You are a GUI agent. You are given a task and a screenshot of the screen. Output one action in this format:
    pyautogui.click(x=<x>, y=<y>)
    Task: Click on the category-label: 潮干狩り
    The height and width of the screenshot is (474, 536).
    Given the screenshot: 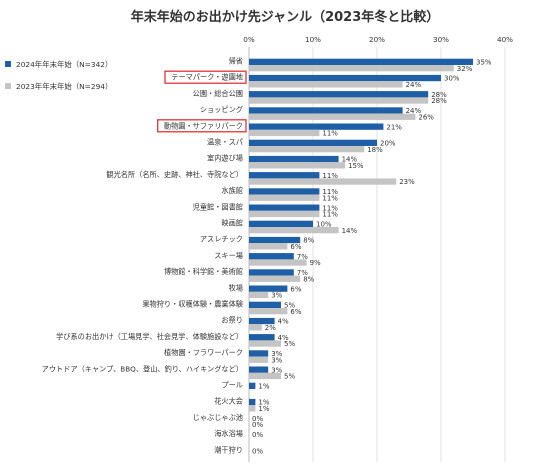 What is the action you would take?
    pyautogui.click(x=228, y=449)
    